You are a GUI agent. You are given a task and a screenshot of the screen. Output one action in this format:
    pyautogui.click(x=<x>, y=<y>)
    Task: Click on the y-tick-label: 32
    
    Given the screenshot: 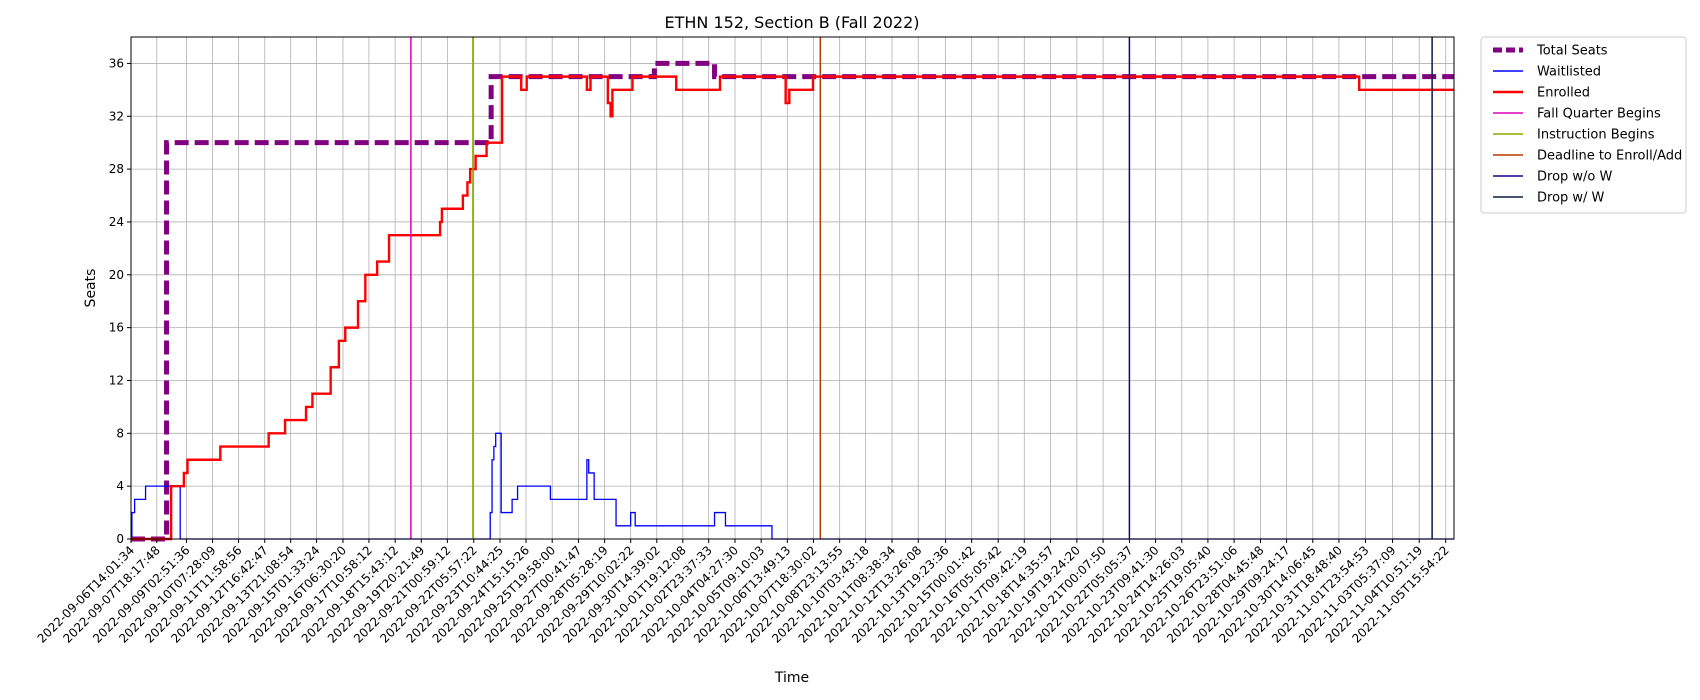 What is the action you would take?
    pyautogui.click(x=116, y=116)
    